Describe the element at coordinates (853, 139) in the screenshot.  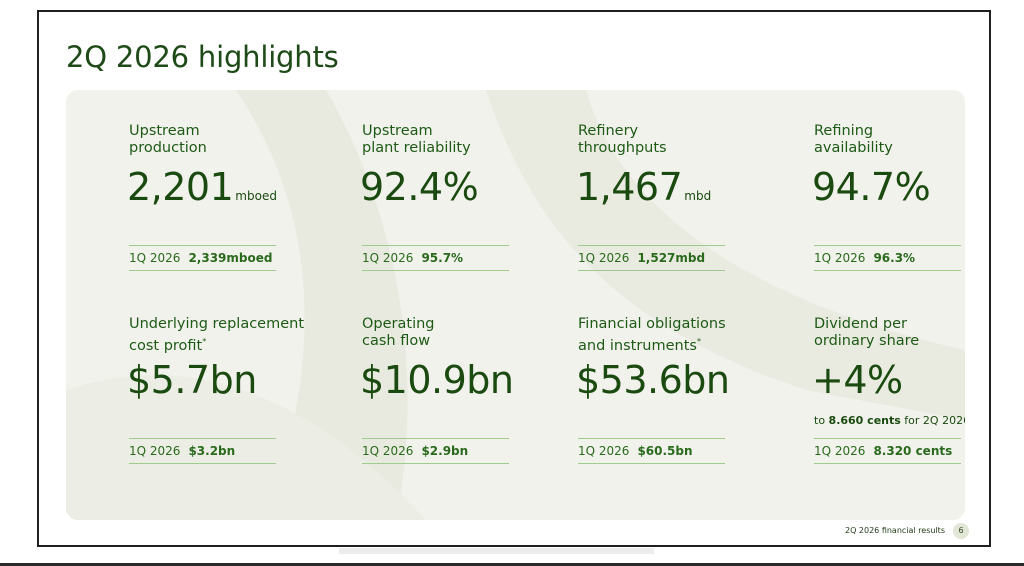
I see `card-label: Refining availability` at that location.